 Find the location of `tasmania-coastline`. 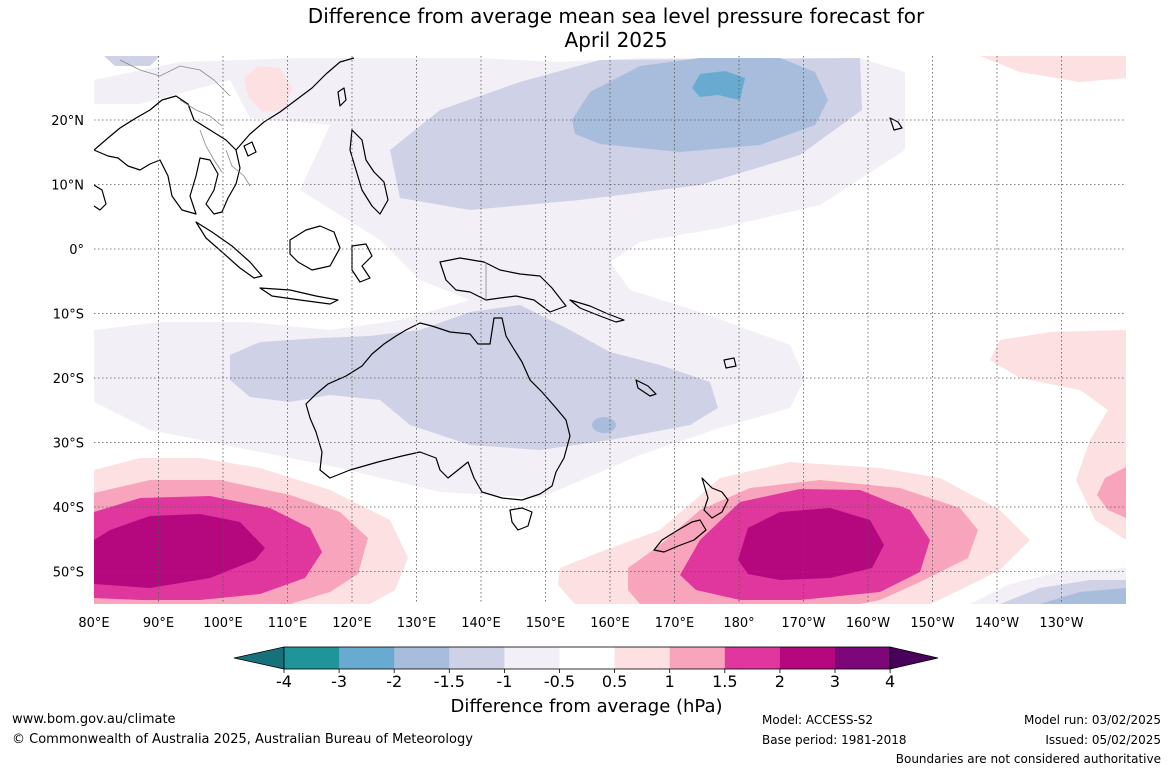

tasmania-coastline is located at coordinates (521, 519).